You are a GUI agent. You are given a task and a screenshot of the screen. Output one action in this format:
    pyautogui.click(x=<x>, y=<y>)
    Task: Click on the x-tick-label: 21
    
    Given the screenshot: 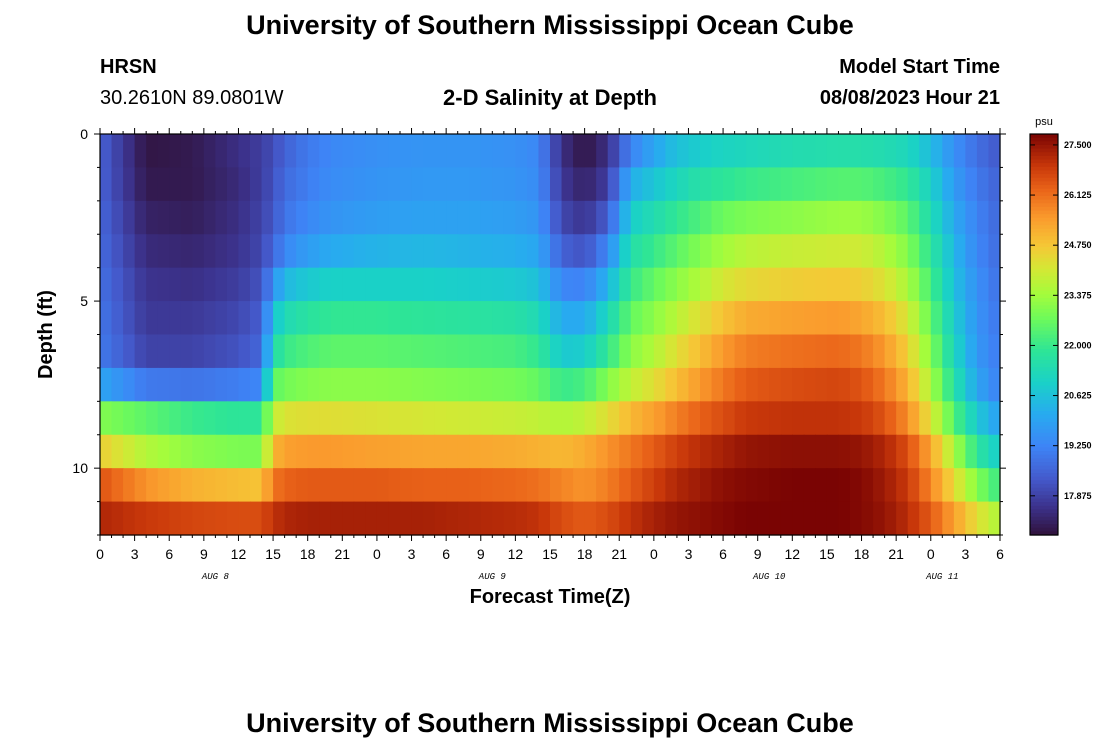 What is the action you would take?
    pyautogui.click(x=896, y=554)
    